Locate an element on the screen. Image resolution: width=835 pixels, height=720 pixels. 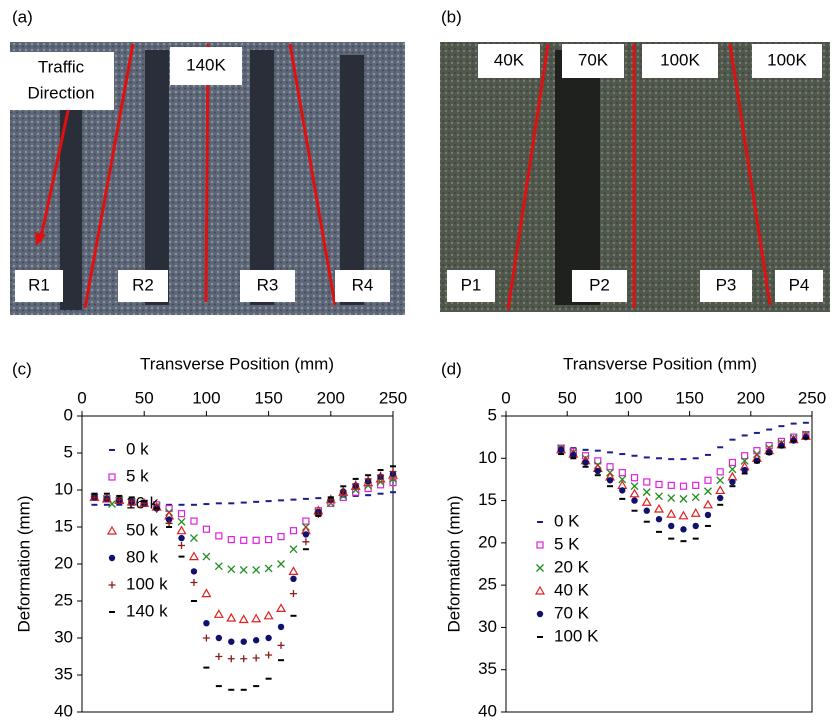
panel-label: (c) is located at coordinates (22, 368).